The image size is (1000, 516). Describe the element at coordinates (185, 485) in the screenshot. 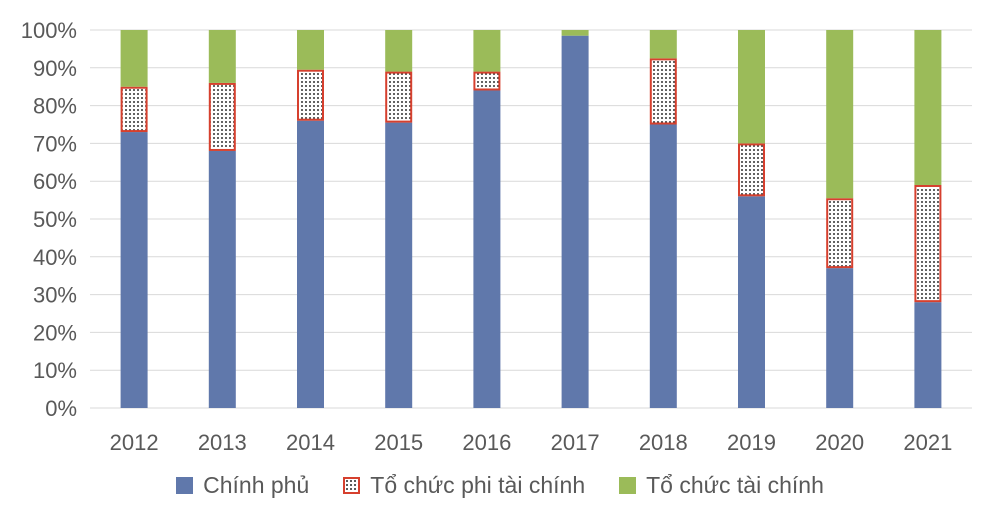

I see `legend-swatch-gov` at that location.